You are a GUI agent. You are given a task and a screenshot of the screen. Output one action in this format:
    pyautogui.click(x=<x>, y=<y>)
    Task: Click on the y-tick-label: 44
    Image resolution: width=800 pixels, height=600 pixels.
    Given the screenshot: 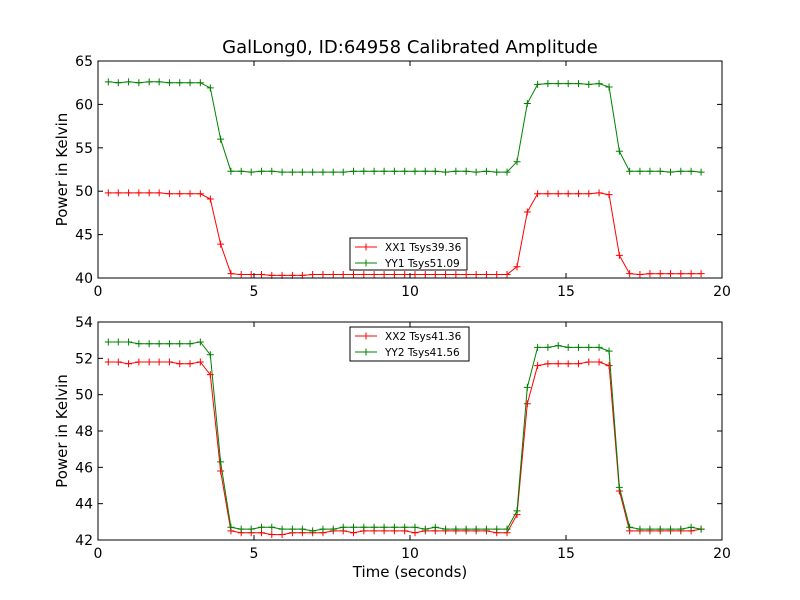 What is the action you would take?
    pyautogui.click(x=84, y=505)
    